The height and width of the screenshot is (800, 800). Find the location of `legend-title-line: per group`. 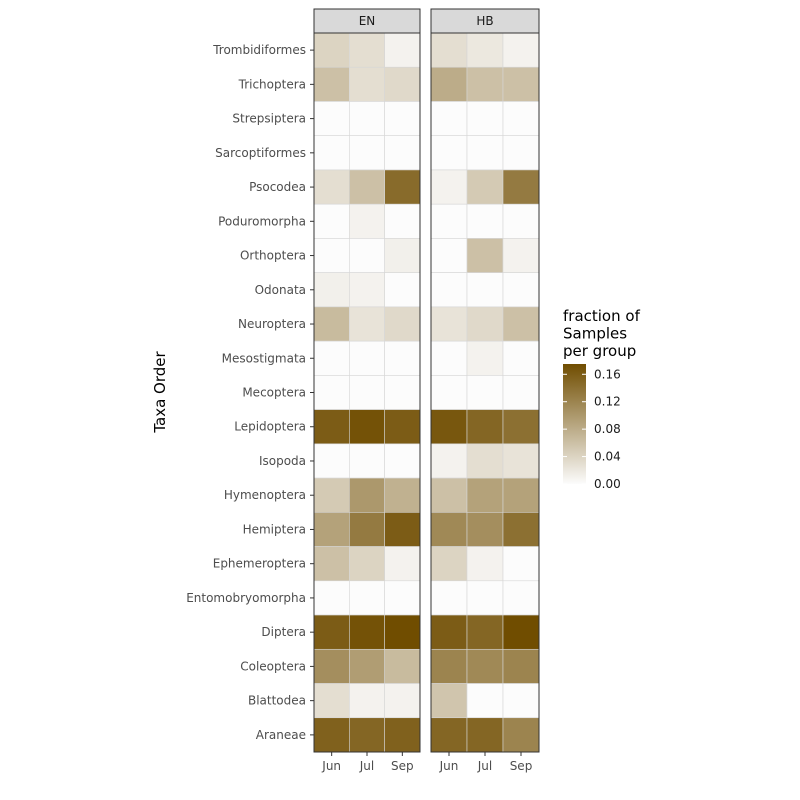

legend-title-line: per group is located at coordinates (599, 351).